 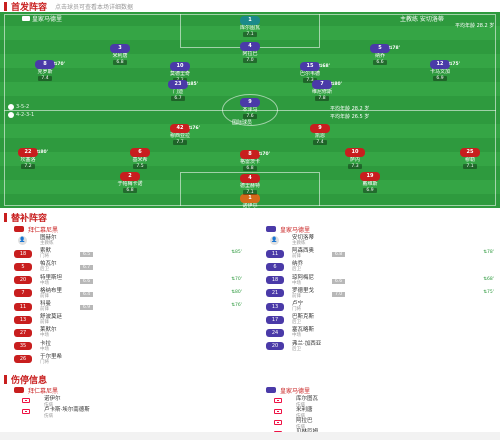 I want to click on home-player: 22 ⇅80' 坎塞洛 7.2, so click(x=28, y=158).